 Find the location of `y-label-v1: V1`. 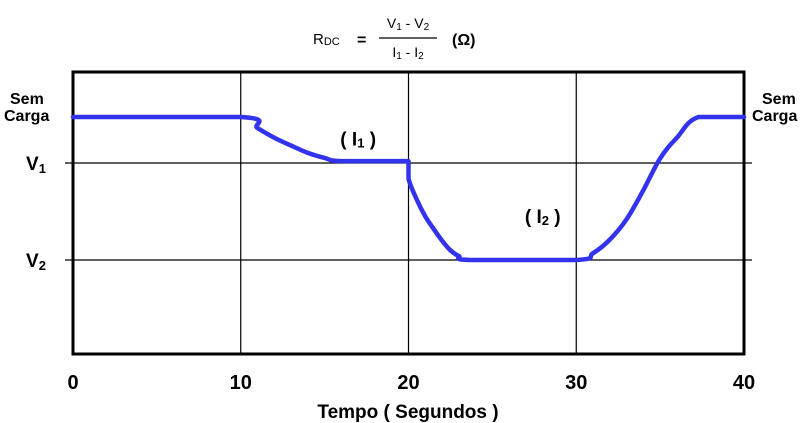

y-label-v1: V1 is located at coordinates (36, 165).